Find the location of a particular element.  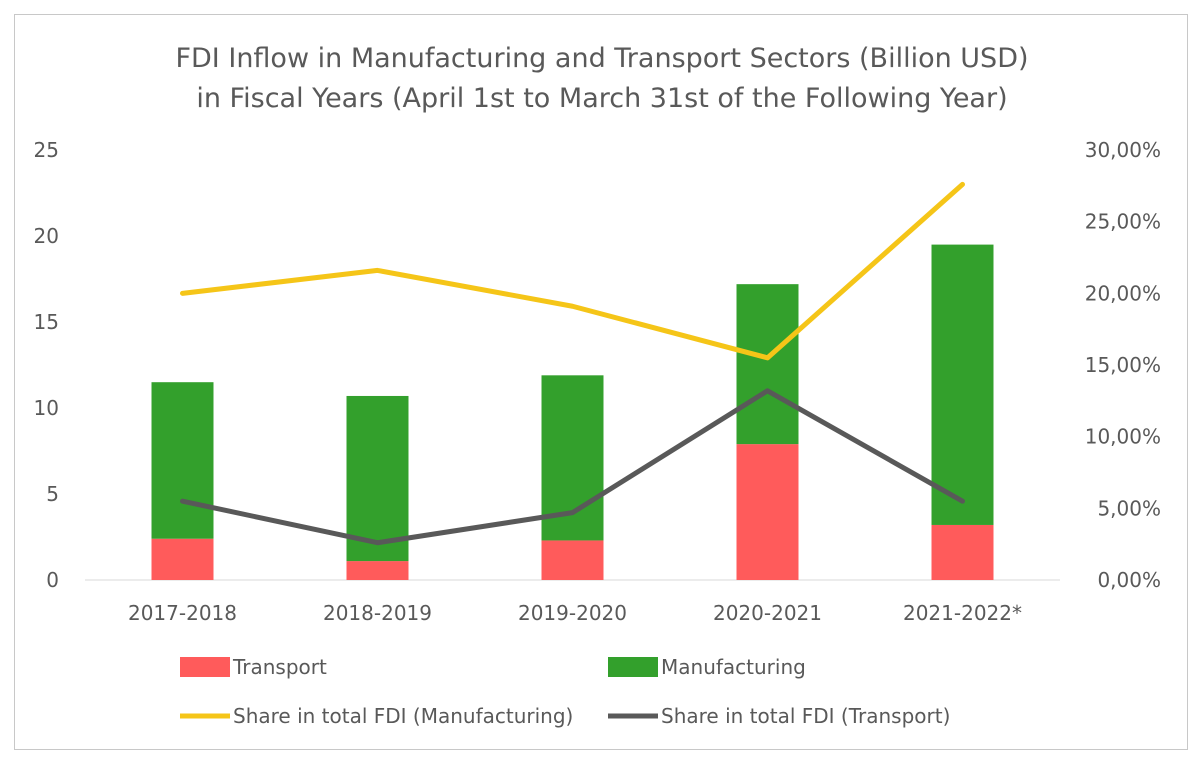

right-tick-label: 5,00% is located at coordinates (1129, 508).